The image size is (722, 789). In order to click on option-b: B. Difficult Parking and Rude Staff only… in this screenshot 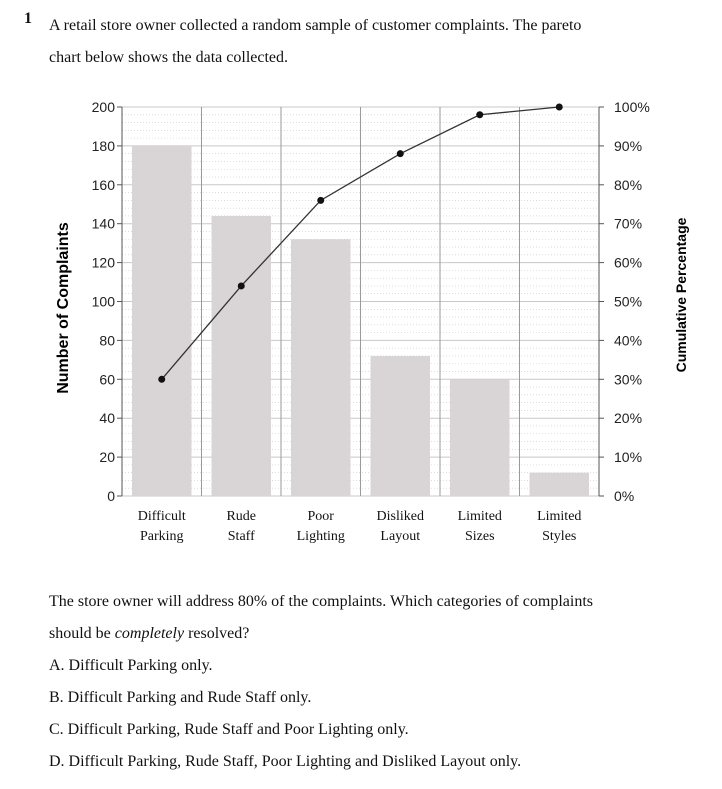, I will do `click(180, 697)`.